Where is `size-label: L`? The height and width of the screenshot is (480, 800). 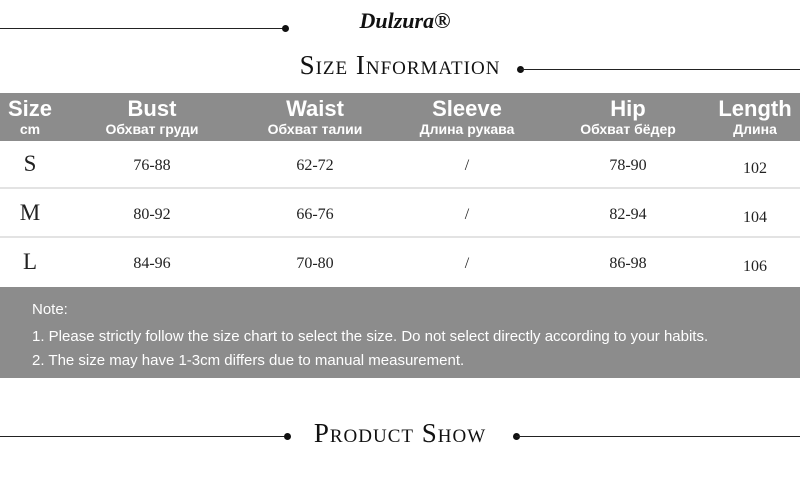
size-label: L is located at coordinates (30, 261).